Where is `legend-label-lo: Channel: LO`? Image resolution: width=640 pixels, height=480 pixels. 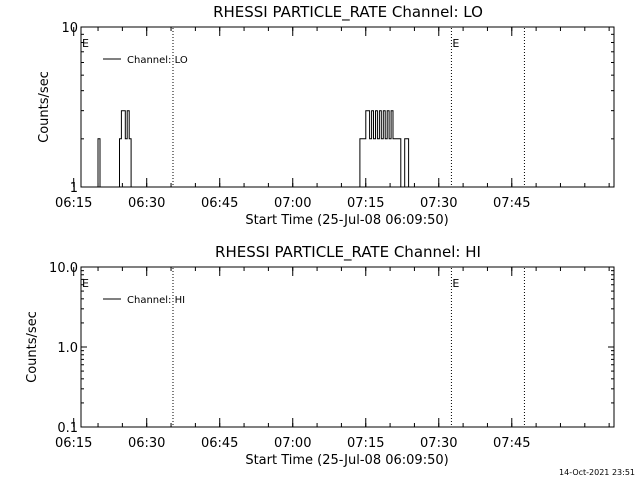 legend-label-lo: Channel: LO is located at coordinates (157, 60).